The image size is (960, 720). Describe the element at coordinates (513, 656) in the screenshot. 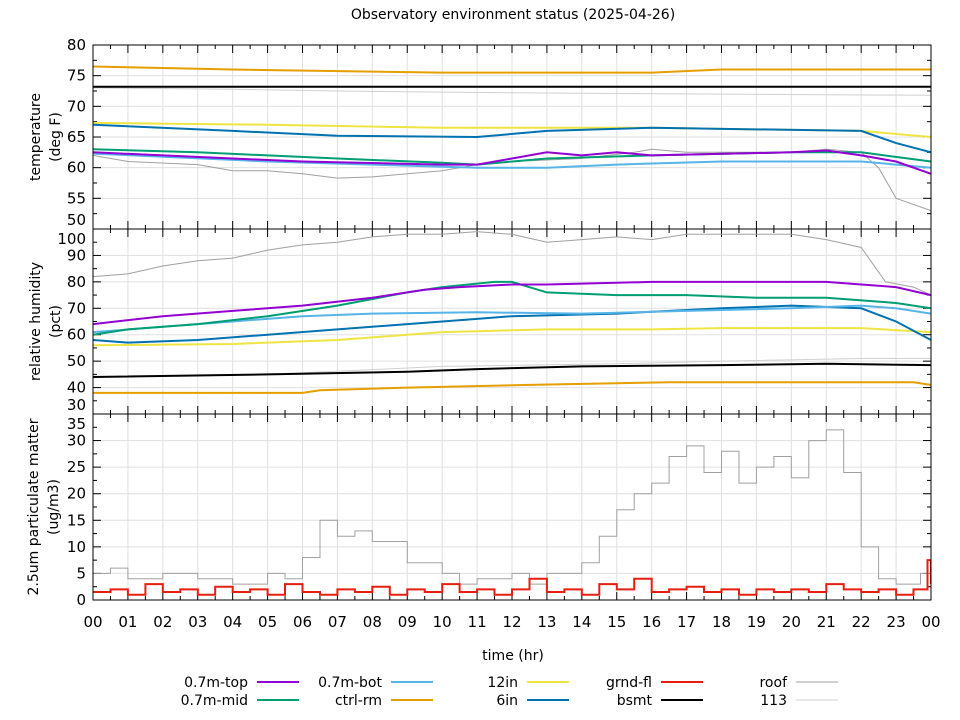

I see `x-axis-label: time (hr)` at that location.